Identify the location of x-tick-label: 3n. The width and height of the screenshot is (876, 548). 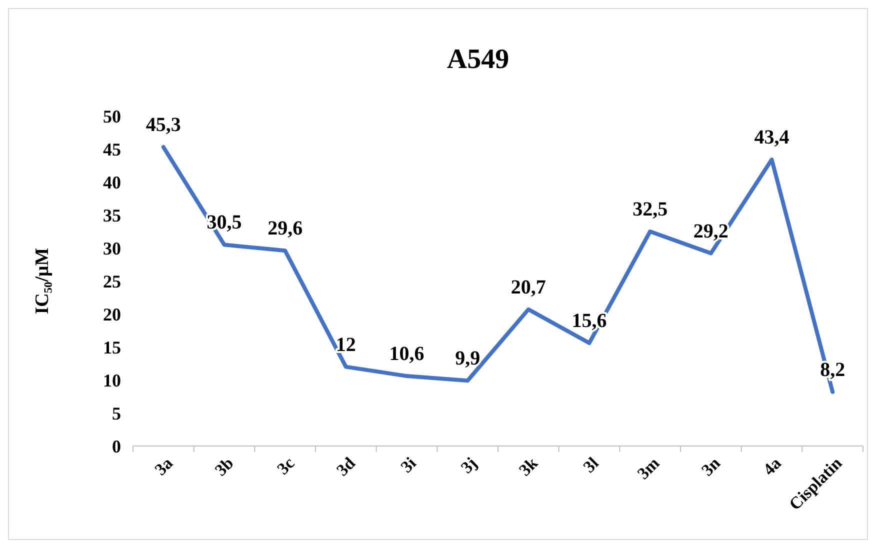
(711, 466).